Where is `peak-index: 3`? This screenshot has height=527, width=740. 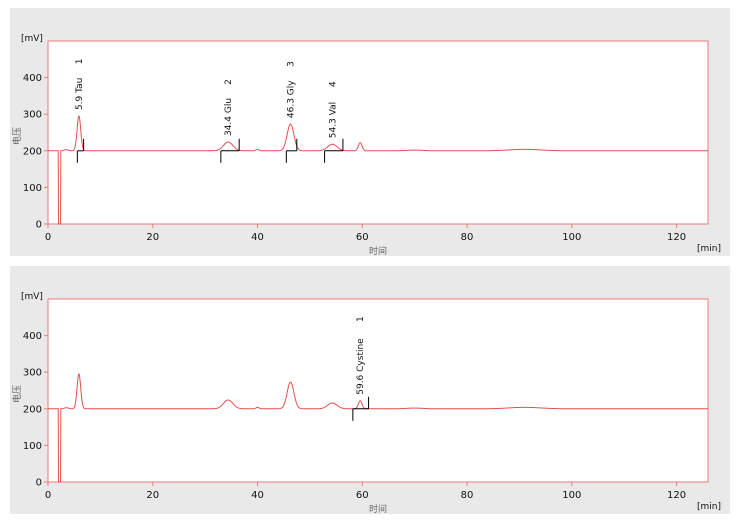 peak-index: 3 is located at coordinates (292, 64).